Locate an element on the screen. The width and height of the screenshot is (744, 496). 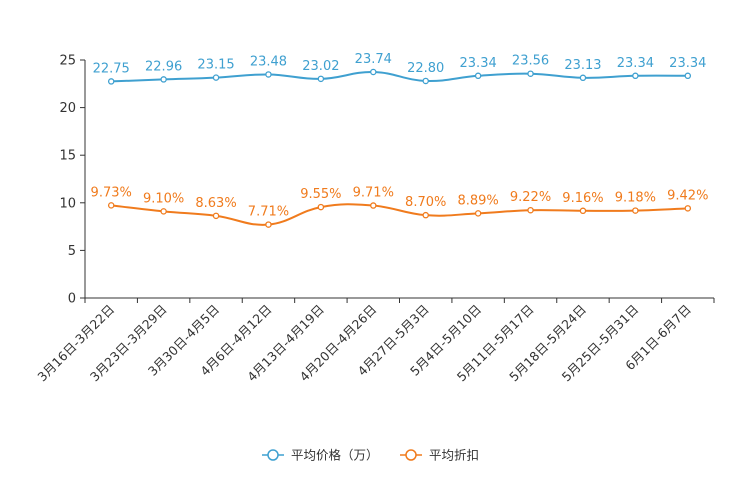
data-label: 8.63% is located at coordinates (215, 203).